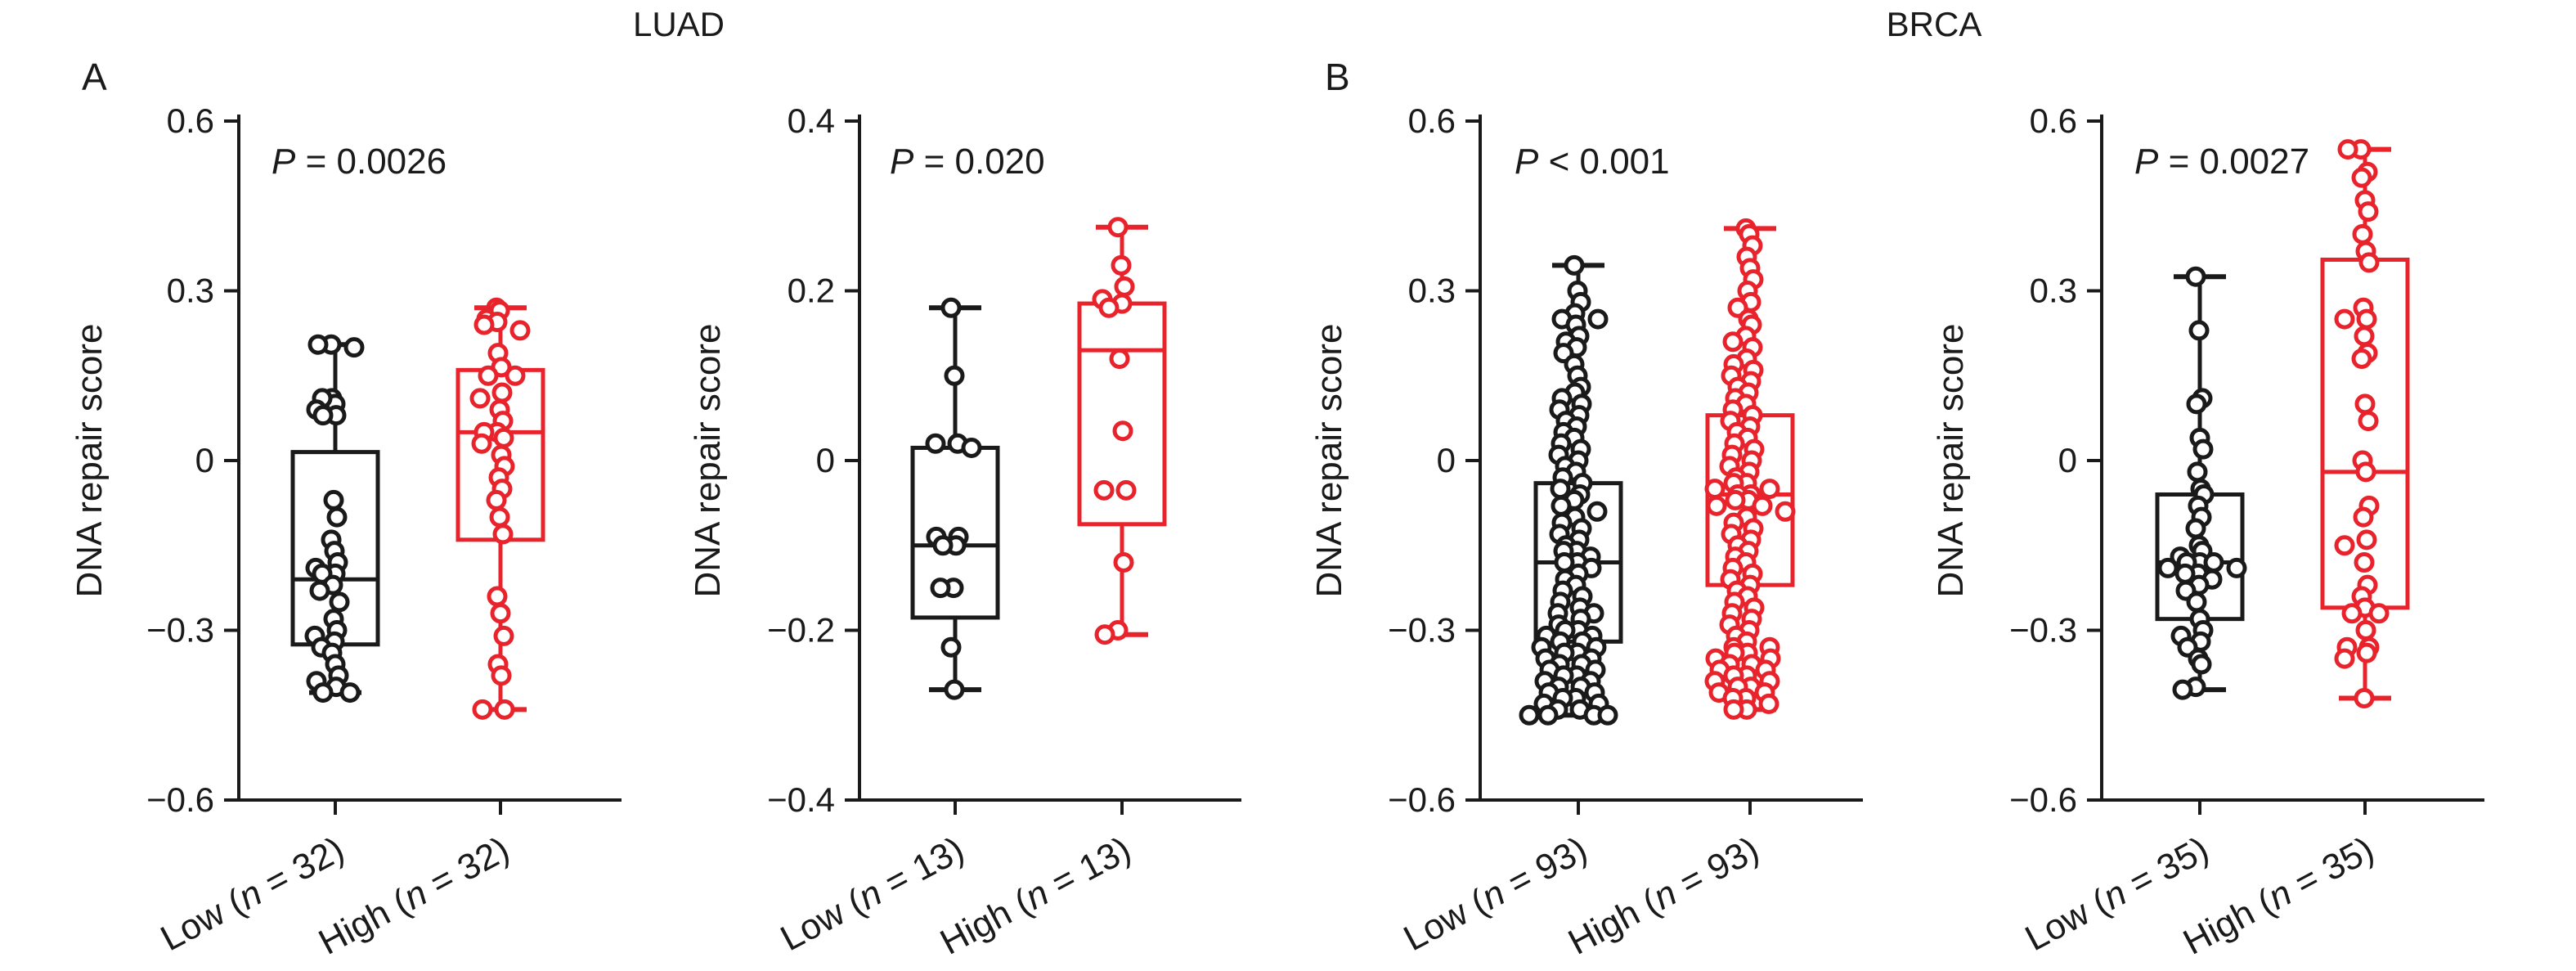  Describe the element at coordinates (94, 77) in the screenshot. I see `panel-letter-a: A` at that location.